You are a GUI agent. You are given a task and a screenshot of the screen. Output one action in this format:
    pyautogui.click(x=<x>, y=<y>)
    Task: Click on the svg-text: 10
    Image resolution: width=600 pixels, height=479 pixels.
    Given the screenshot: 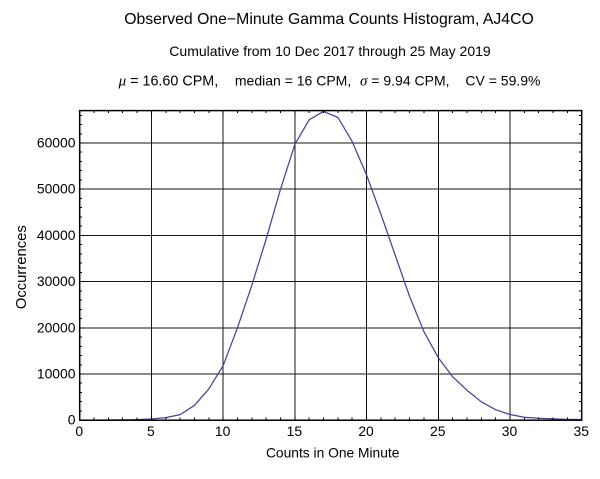 What is the action you would take?
    pyautogui.click(x=223, y=431)
    